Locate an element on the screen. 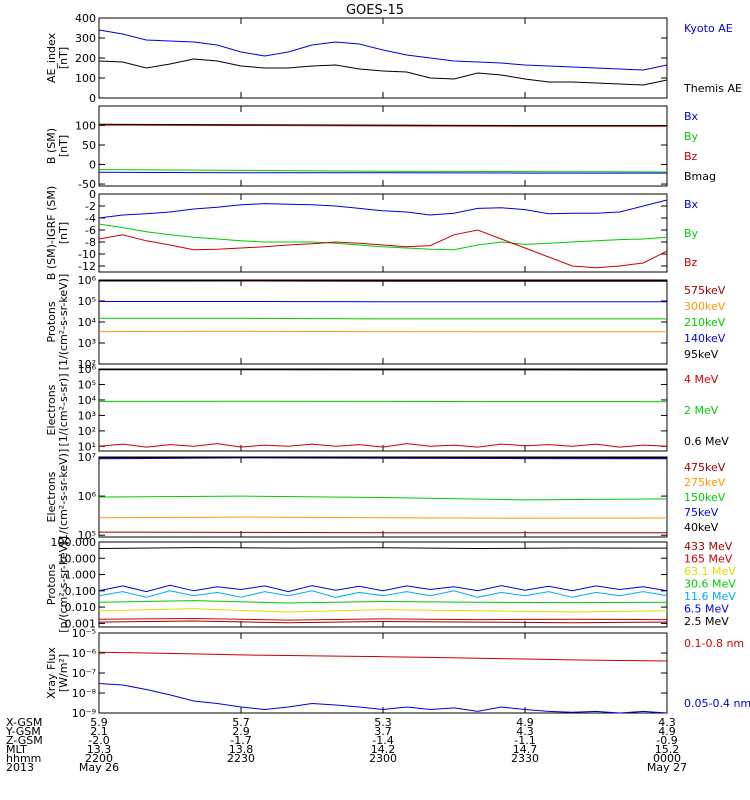 This screenshot has height=800, width=750. y-axis-label: [W/m²] is located at coordinates (63, 673).